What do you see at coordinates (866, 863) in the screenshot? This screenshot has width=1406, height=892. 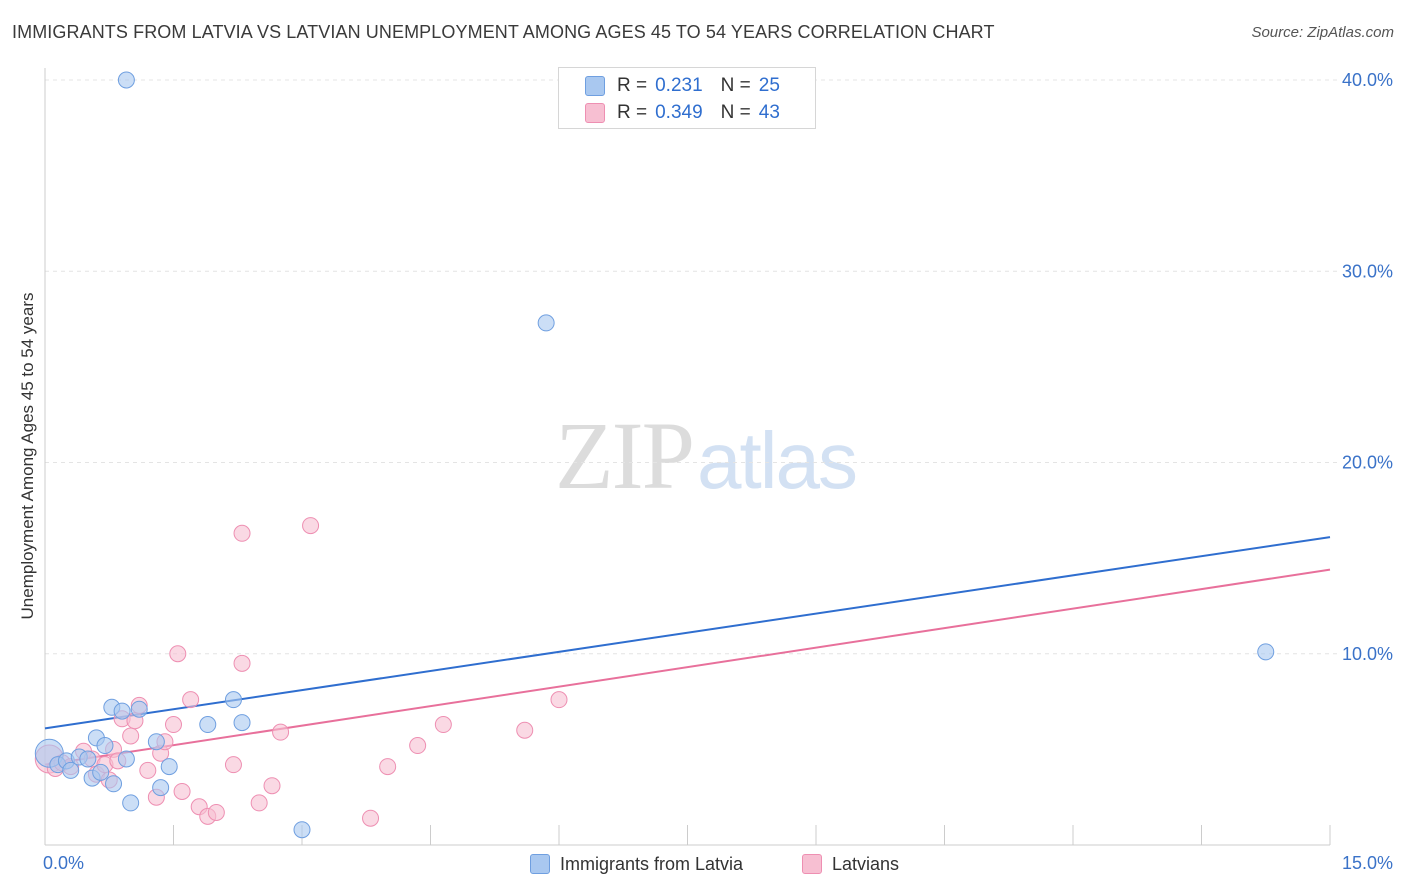 I see `bottom-legend-label-latvians: Latvians` at bounding box center [866, 863].